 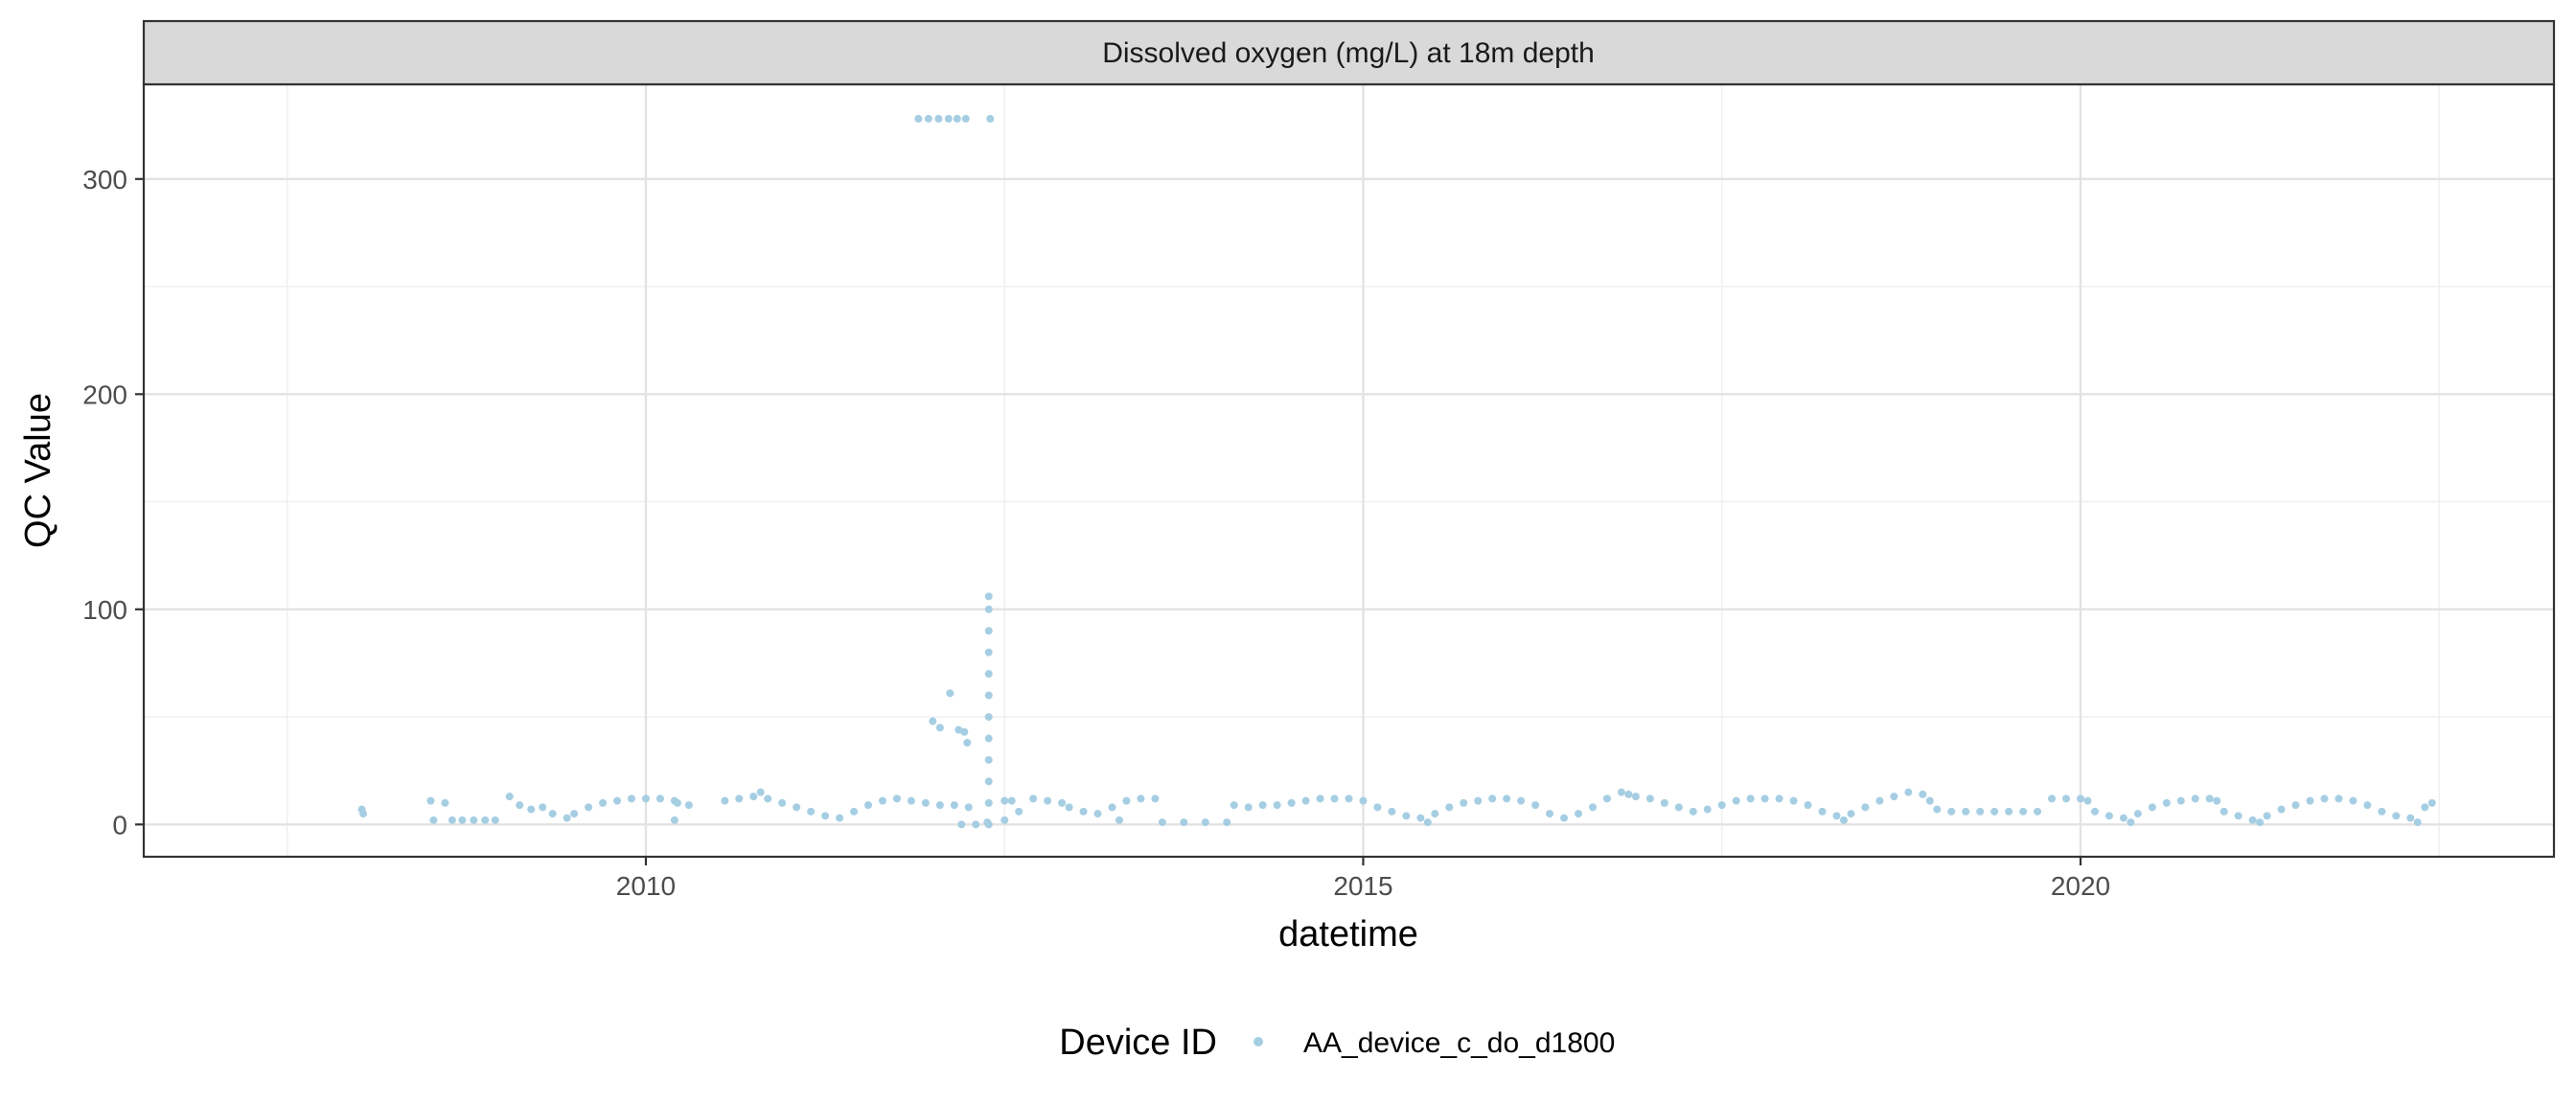 What do you see at coordinates (113, 502) in the screenshot?
I see `y-axis-ticks: 0 100 200 300` at bounding box center [113, 502].